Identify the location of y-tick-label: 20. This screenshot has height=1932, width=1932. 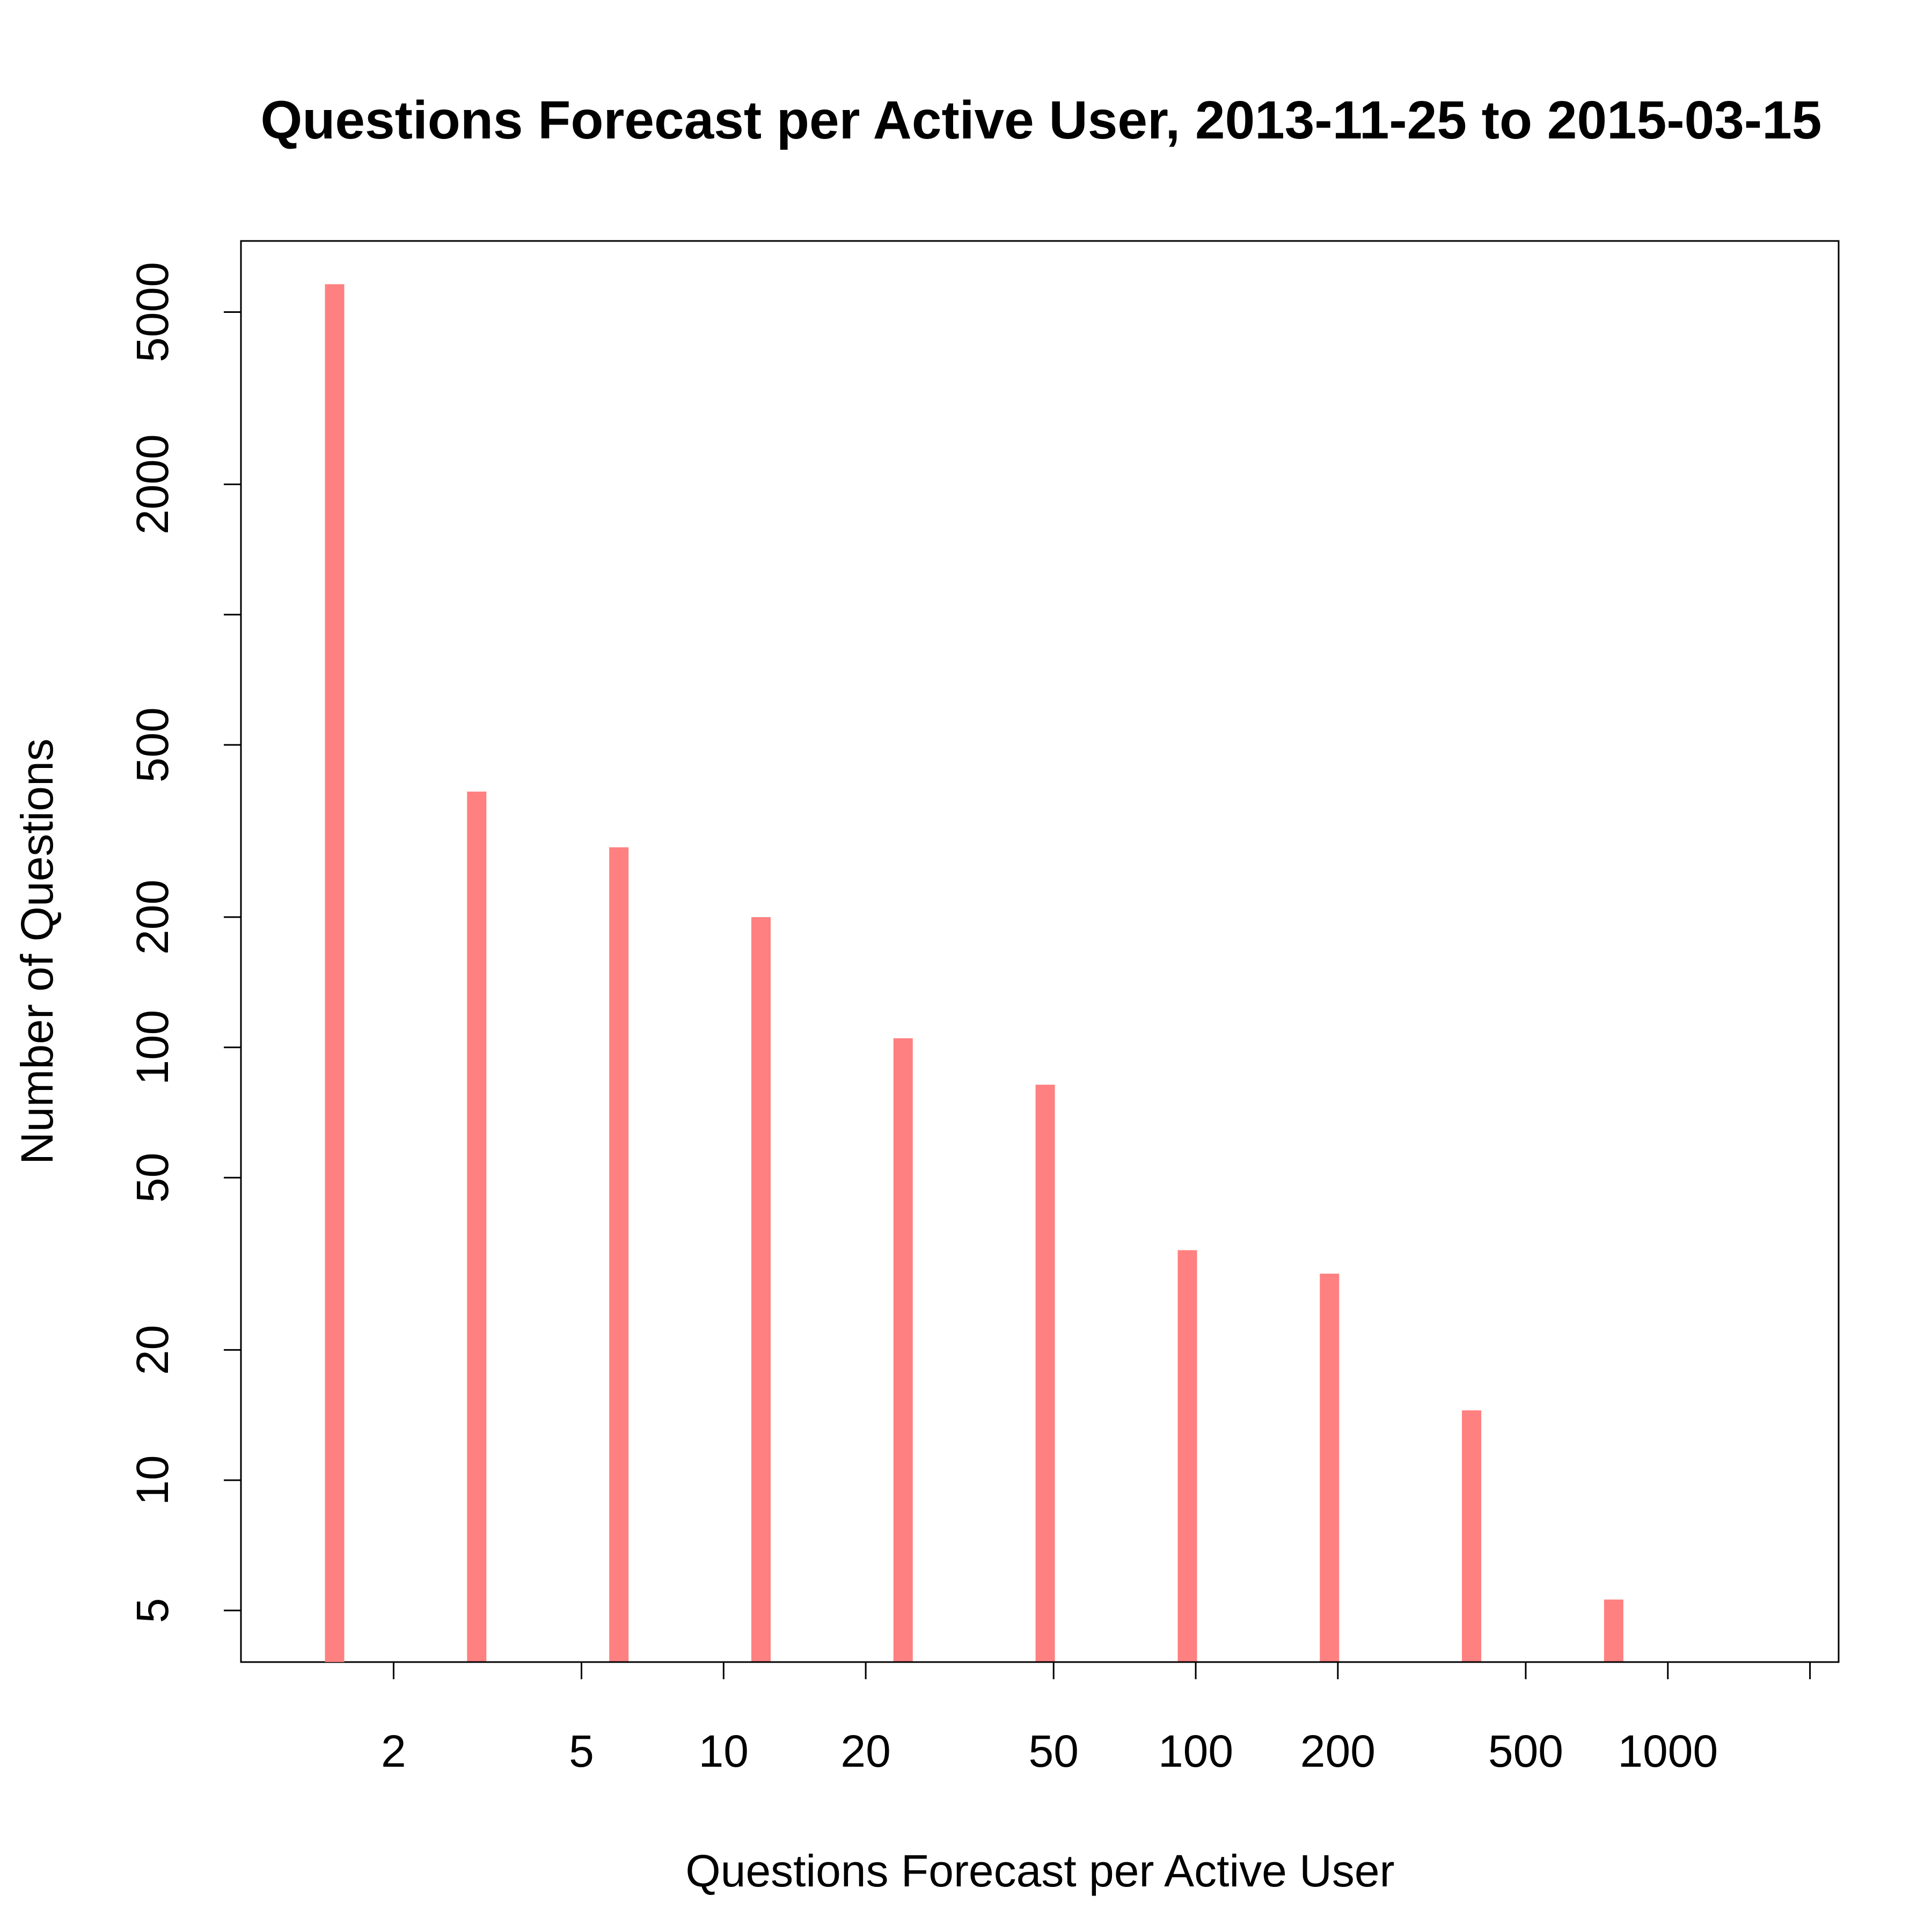
(152, 1350).